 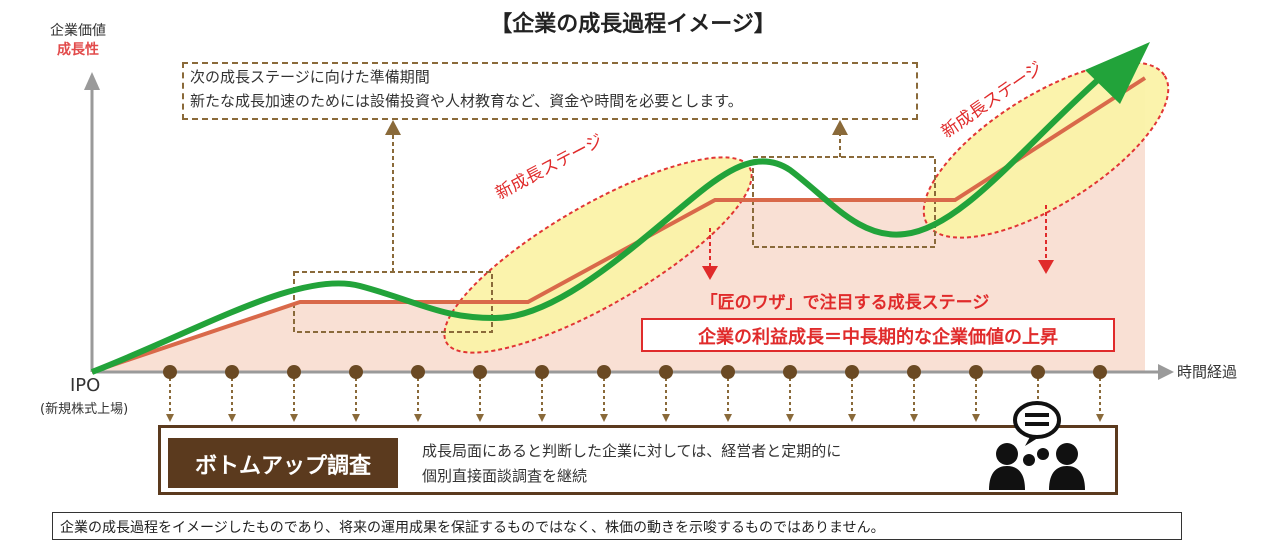 I want to click on origin-sublabel: (新規株式上場), so click(x=84, y=409).